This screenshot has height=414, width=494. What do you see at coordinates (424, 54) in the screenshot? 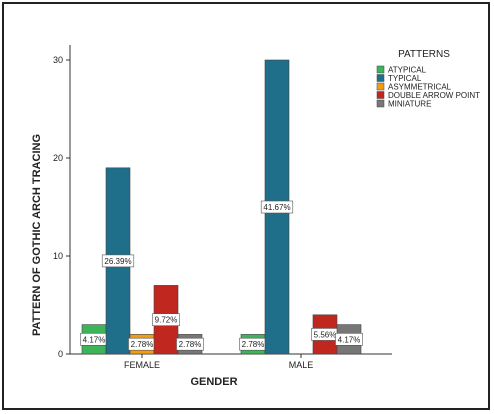
I see `legend-title: PATTERNS` at bounding box center [424, 54].